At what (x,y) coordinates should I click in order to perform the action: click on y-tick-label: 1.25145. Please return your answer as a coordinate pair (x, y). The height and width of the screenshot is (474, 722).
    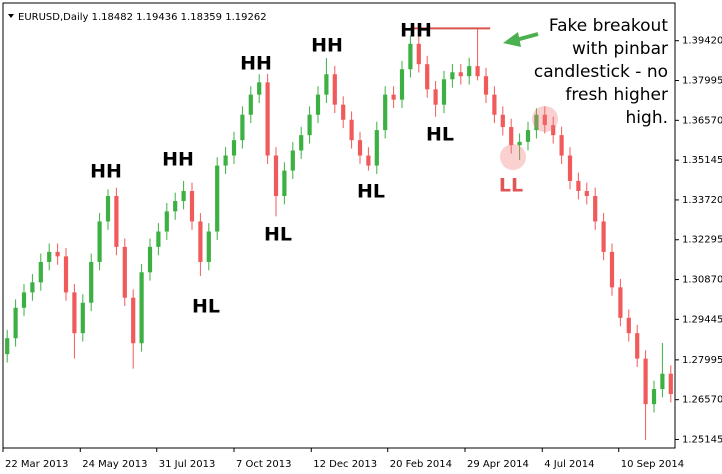
    Looking at the image, I should click on (702, 439).